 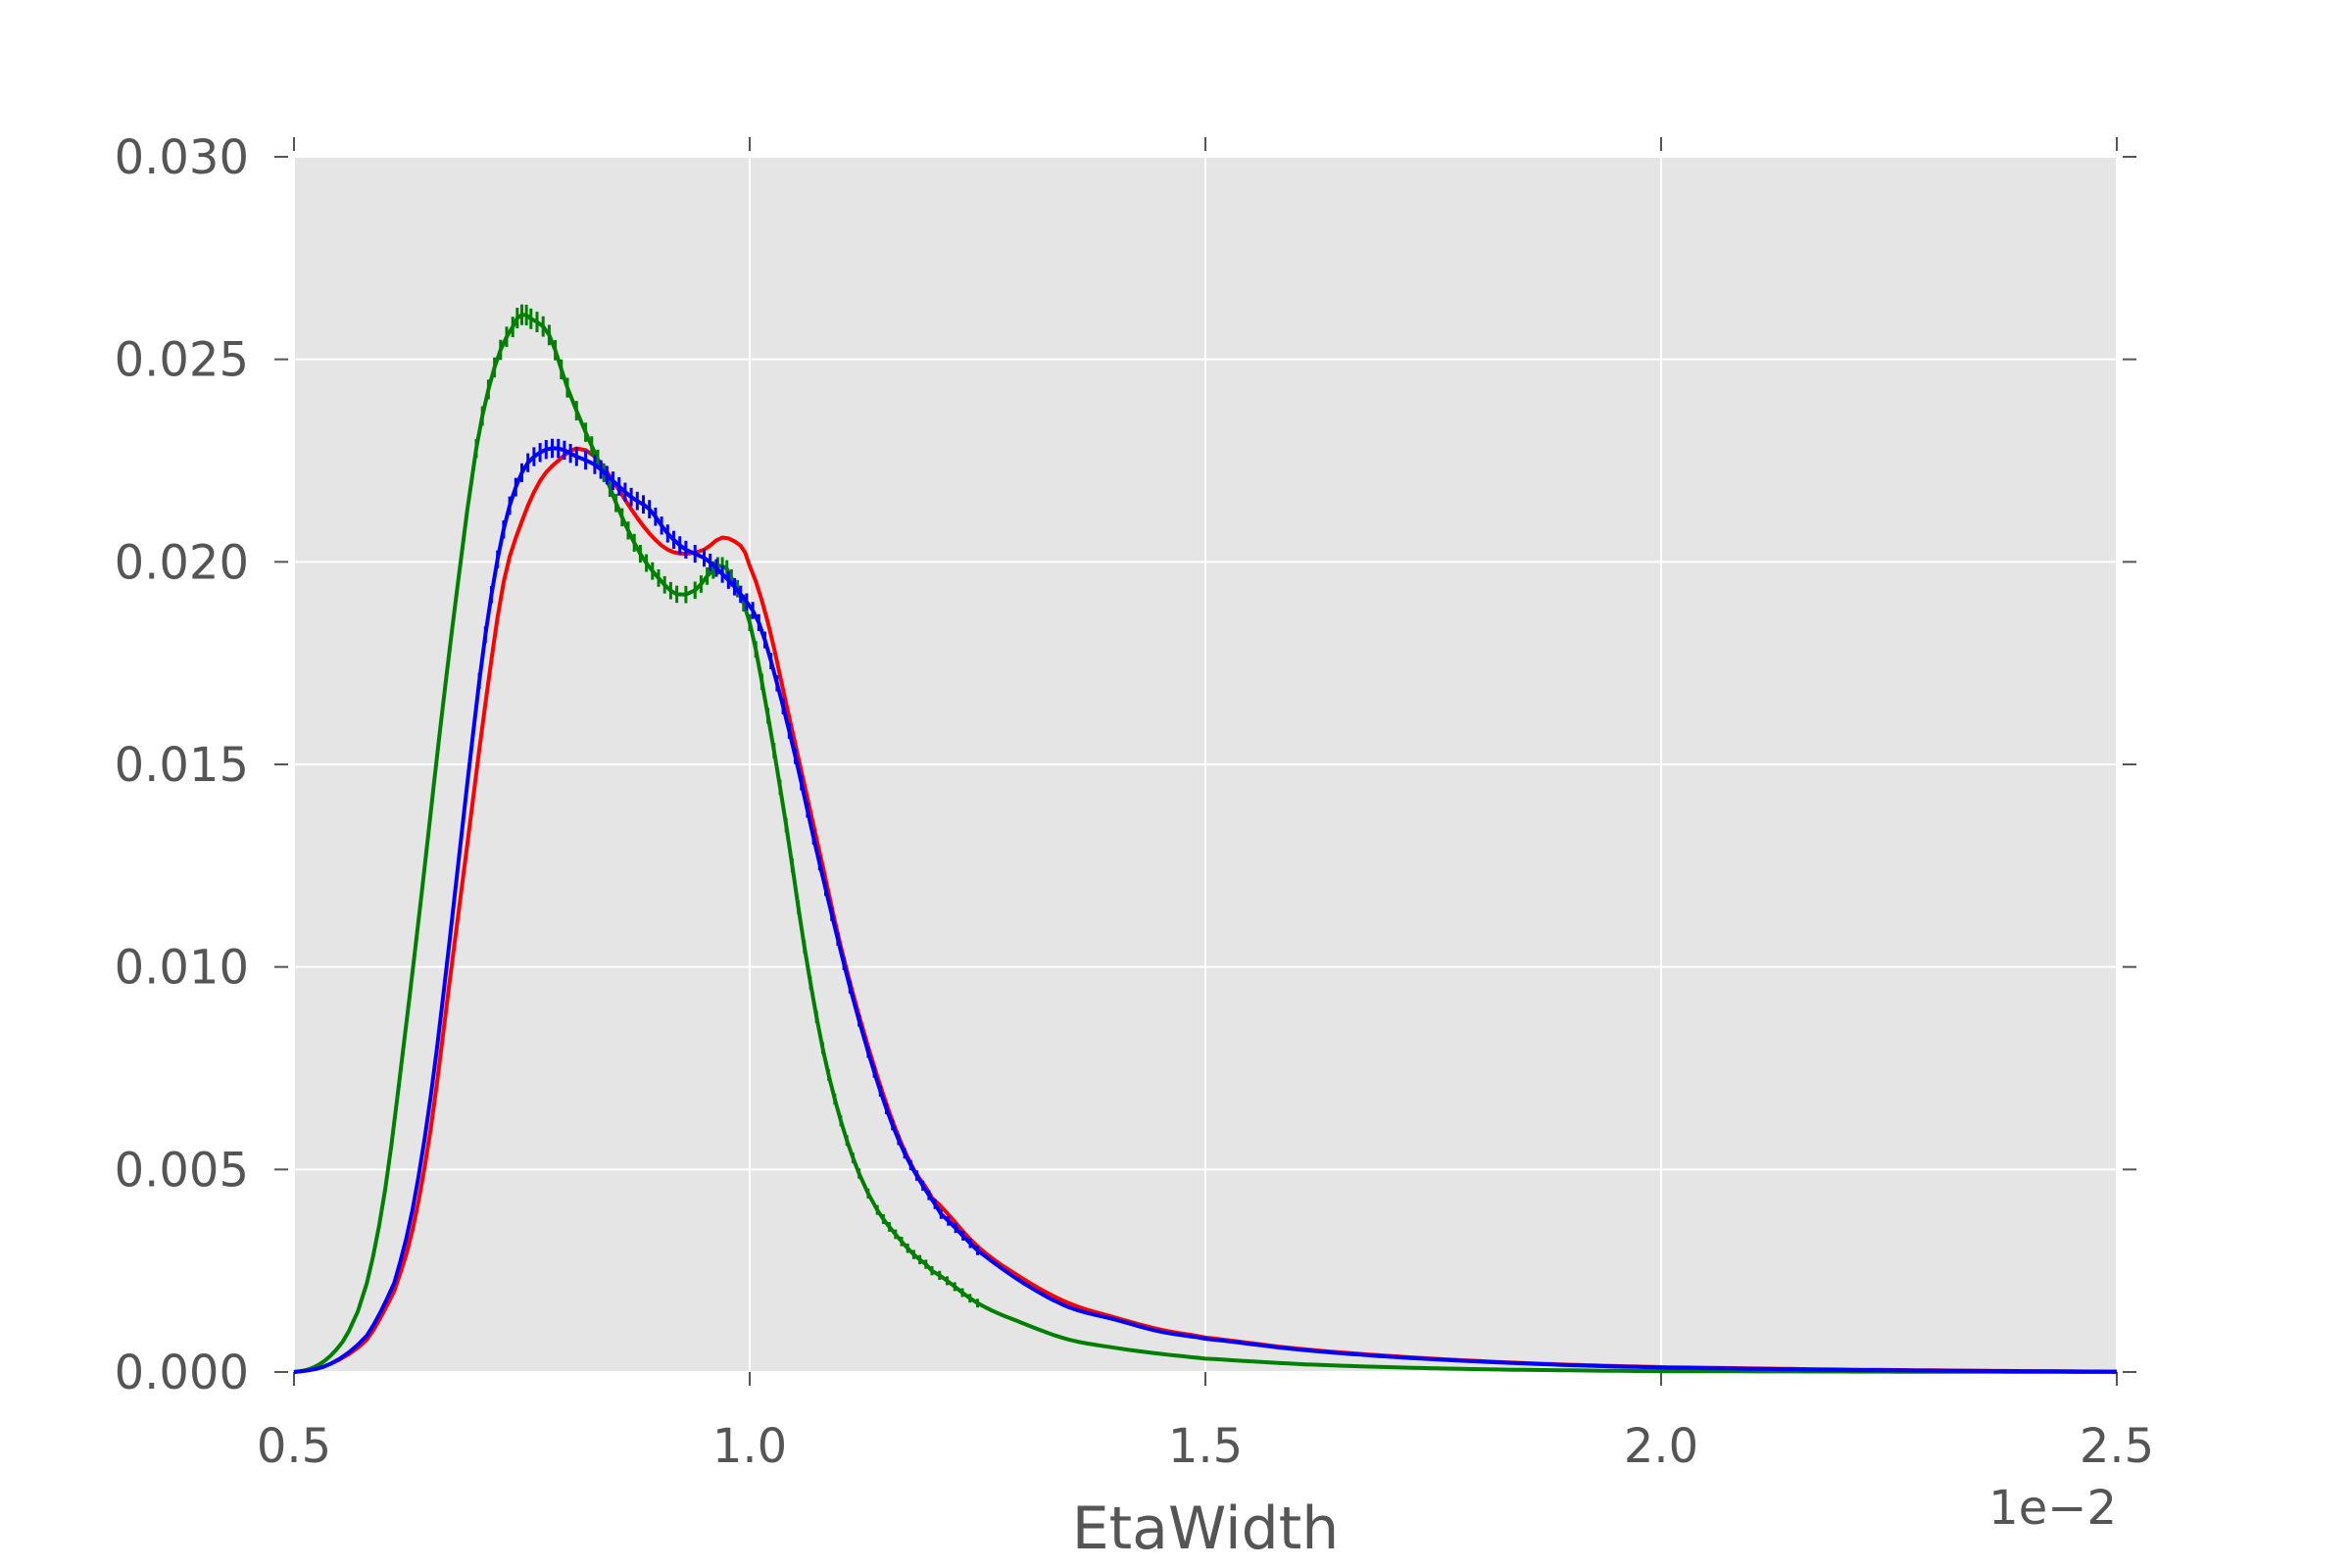 What do you see at coordinates (182, 968) in the screenshot?
I see `y-tick-label: 0.010` at bounding box center [182, 968].